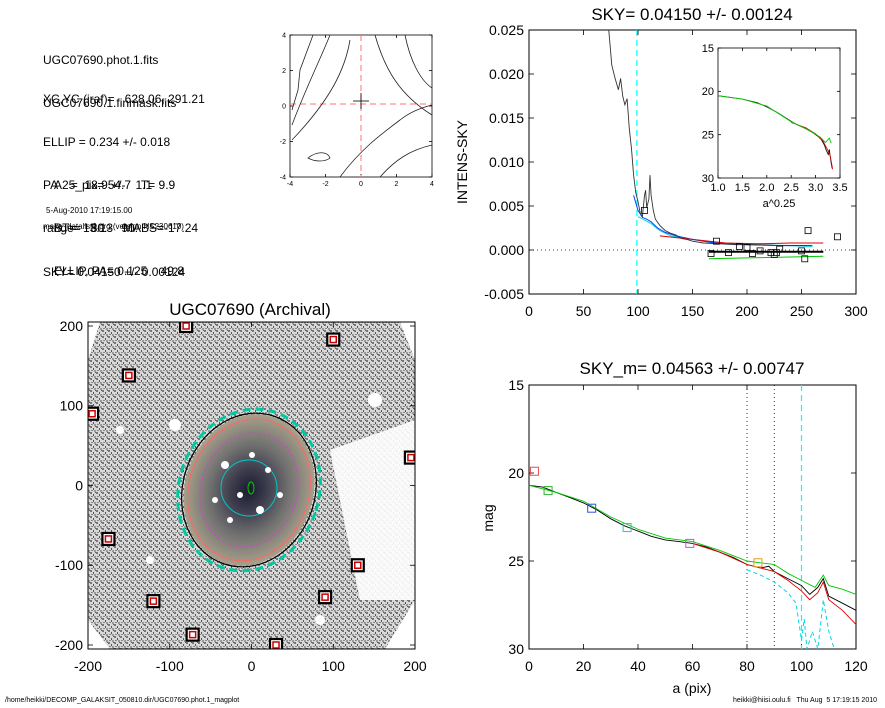  Describe the element at coordinates (504, 294) in the screenshot. I see `sky-ytick-label: -0.005` at that location.